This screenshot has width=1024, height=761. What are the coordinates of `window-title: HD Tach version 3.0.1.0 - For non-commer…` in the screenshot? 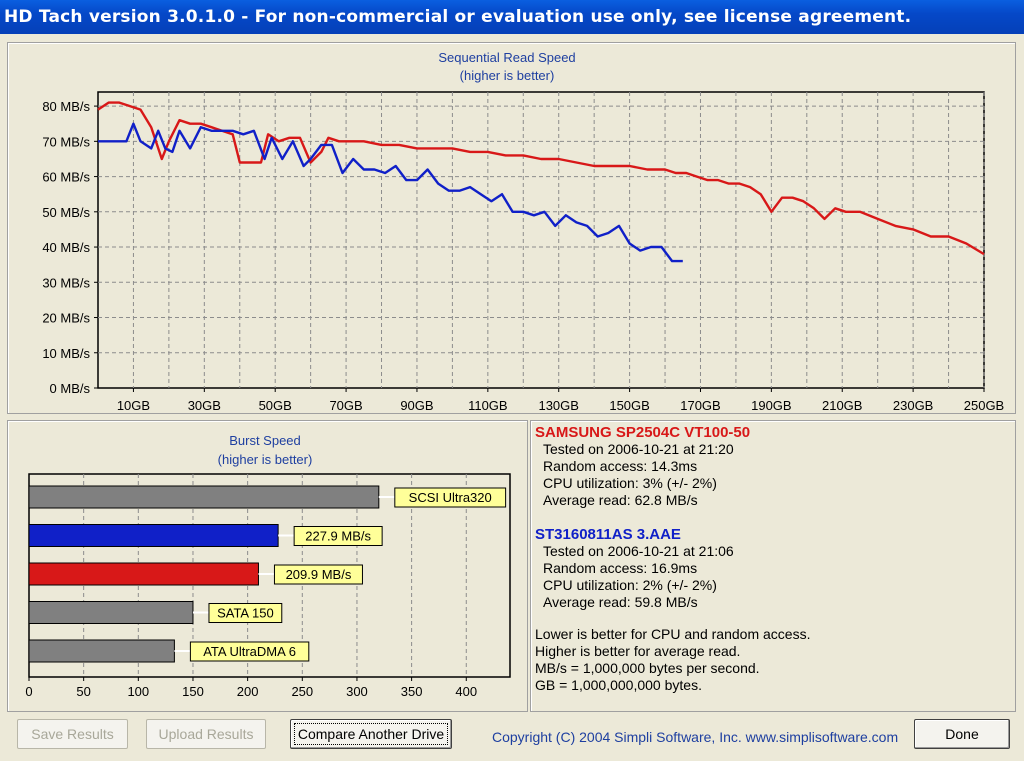 It's located at (458, 17).